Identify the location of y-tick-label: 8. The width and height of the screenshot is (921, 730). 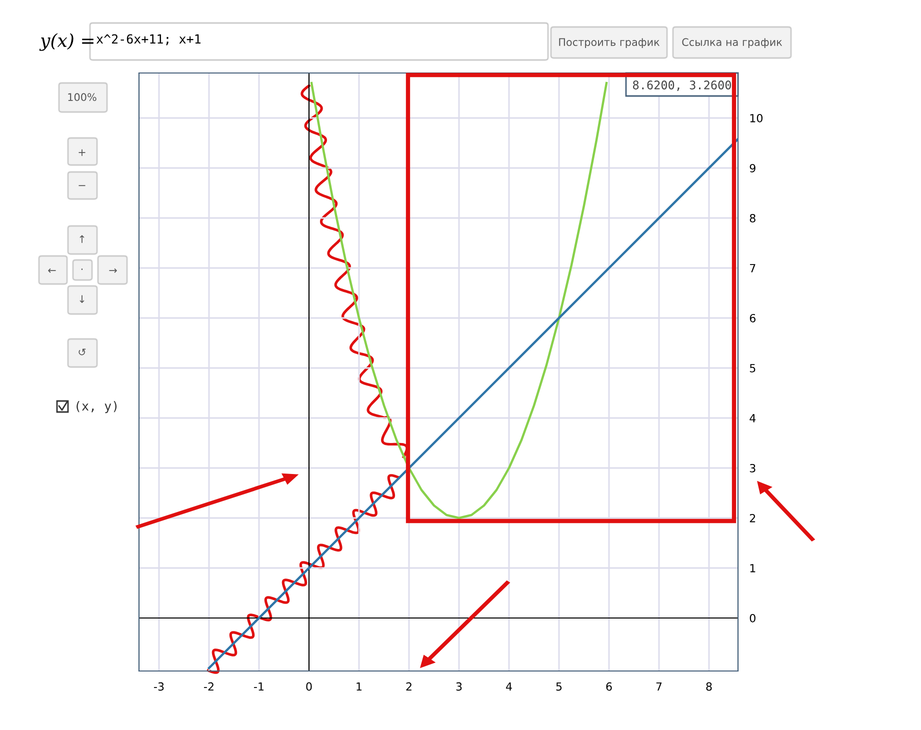
(753, 218).